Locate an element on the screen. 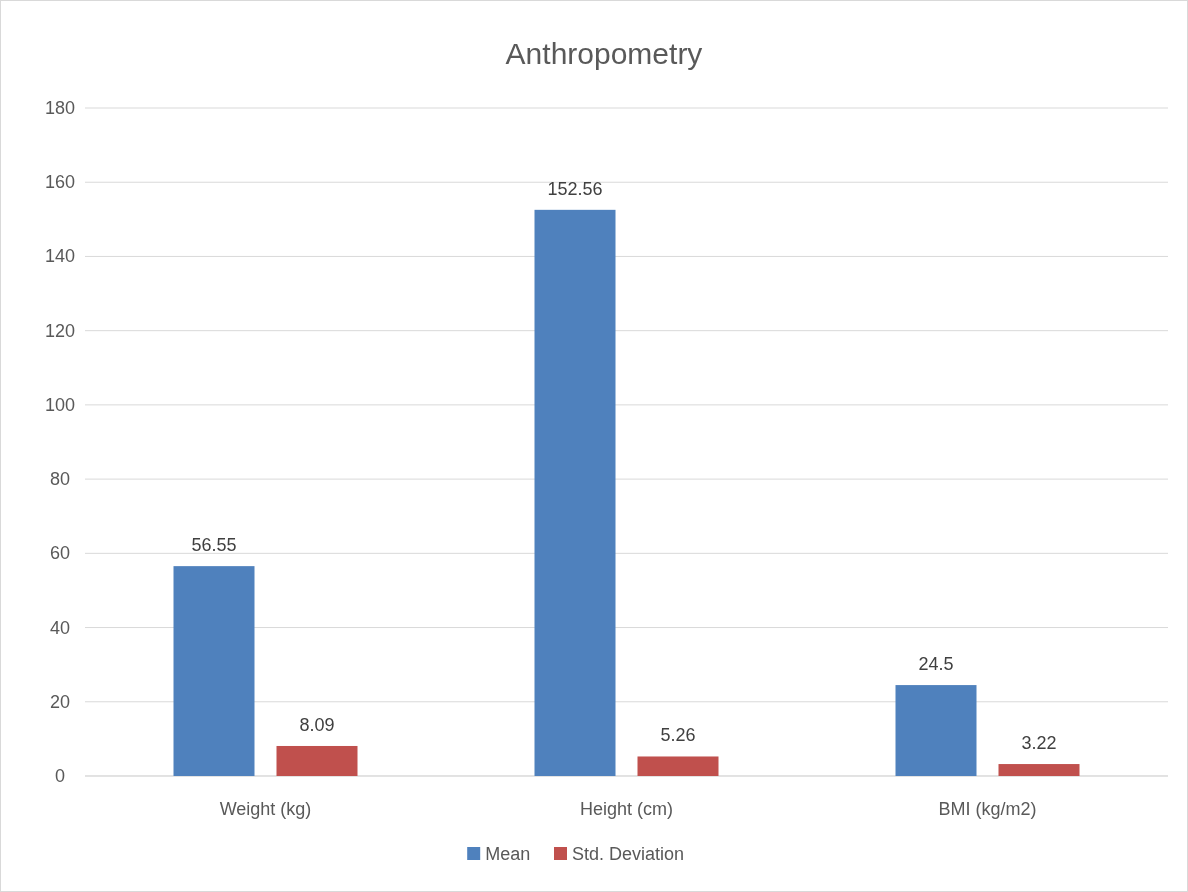  data-label: 3.22 is located at coordinates (1039, 743).